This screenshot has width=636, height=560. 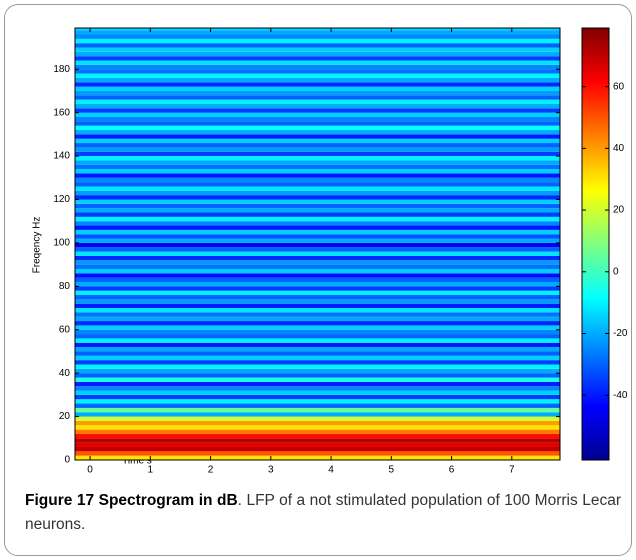 What do you see at coordinates (61, 69) in the screenshot?
I see `y-tick-label: 180` at bounding box center [61, 69].